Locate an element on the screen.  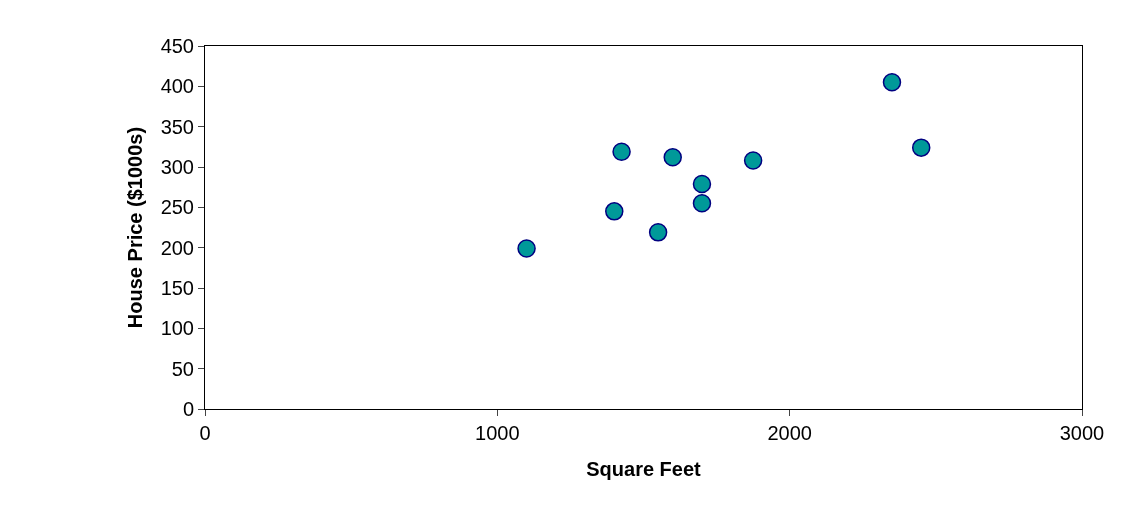
x-tick-label: 2000 is located at coordinates (789, 433).